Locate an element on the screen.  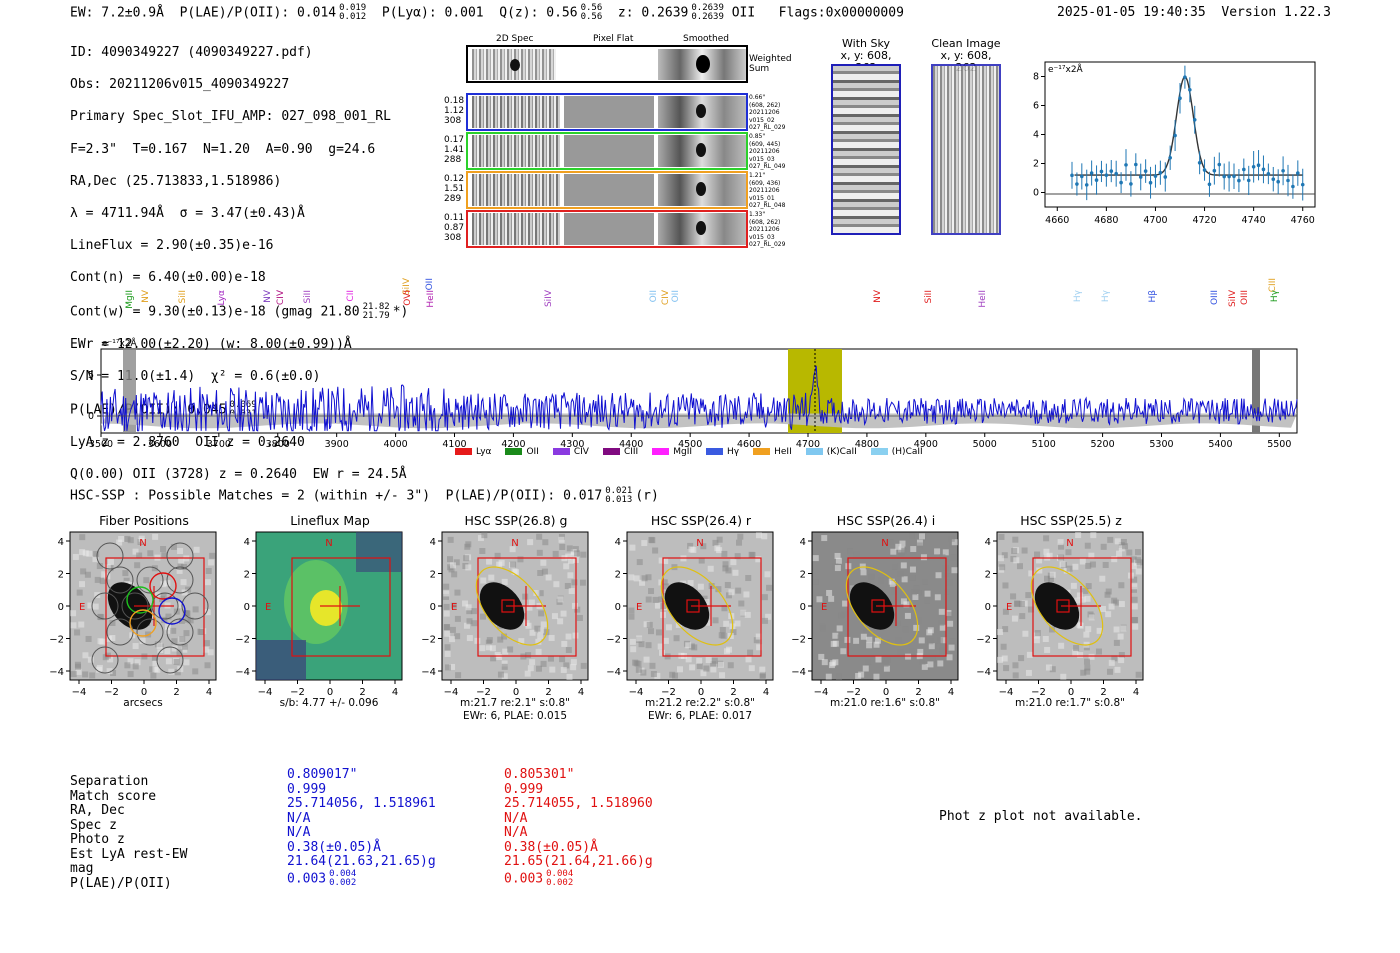
line-label: Lyα is located at coordinates (222, 298).